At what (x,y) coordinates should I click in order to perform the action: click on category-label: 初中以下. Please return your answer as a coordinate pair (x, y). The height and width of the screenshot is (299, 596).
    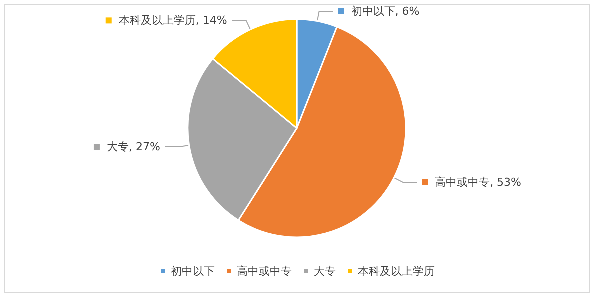
    Looking at the image, I should click on (193, 271).